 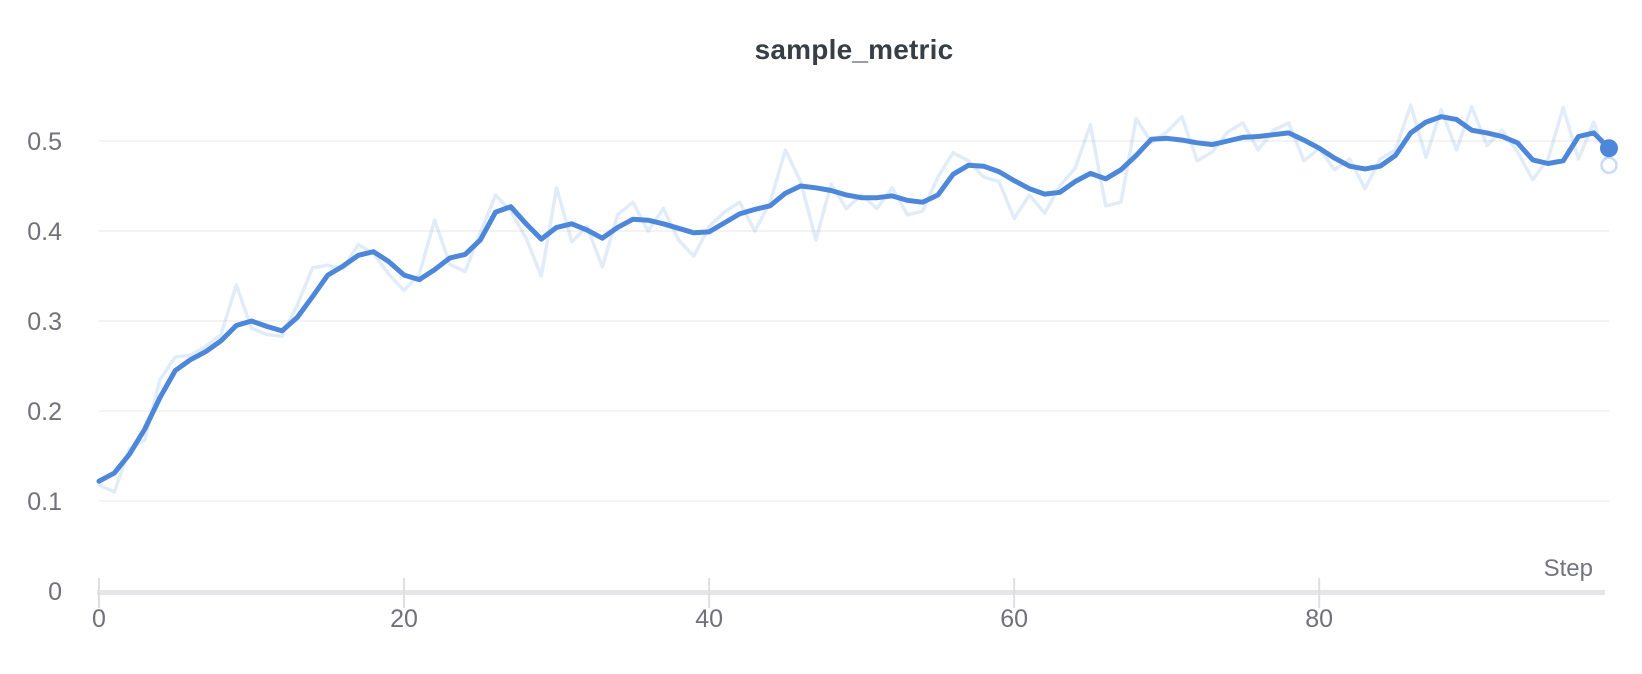 I want to click on x-tick-label: 60, so click(x=1014, y=619).